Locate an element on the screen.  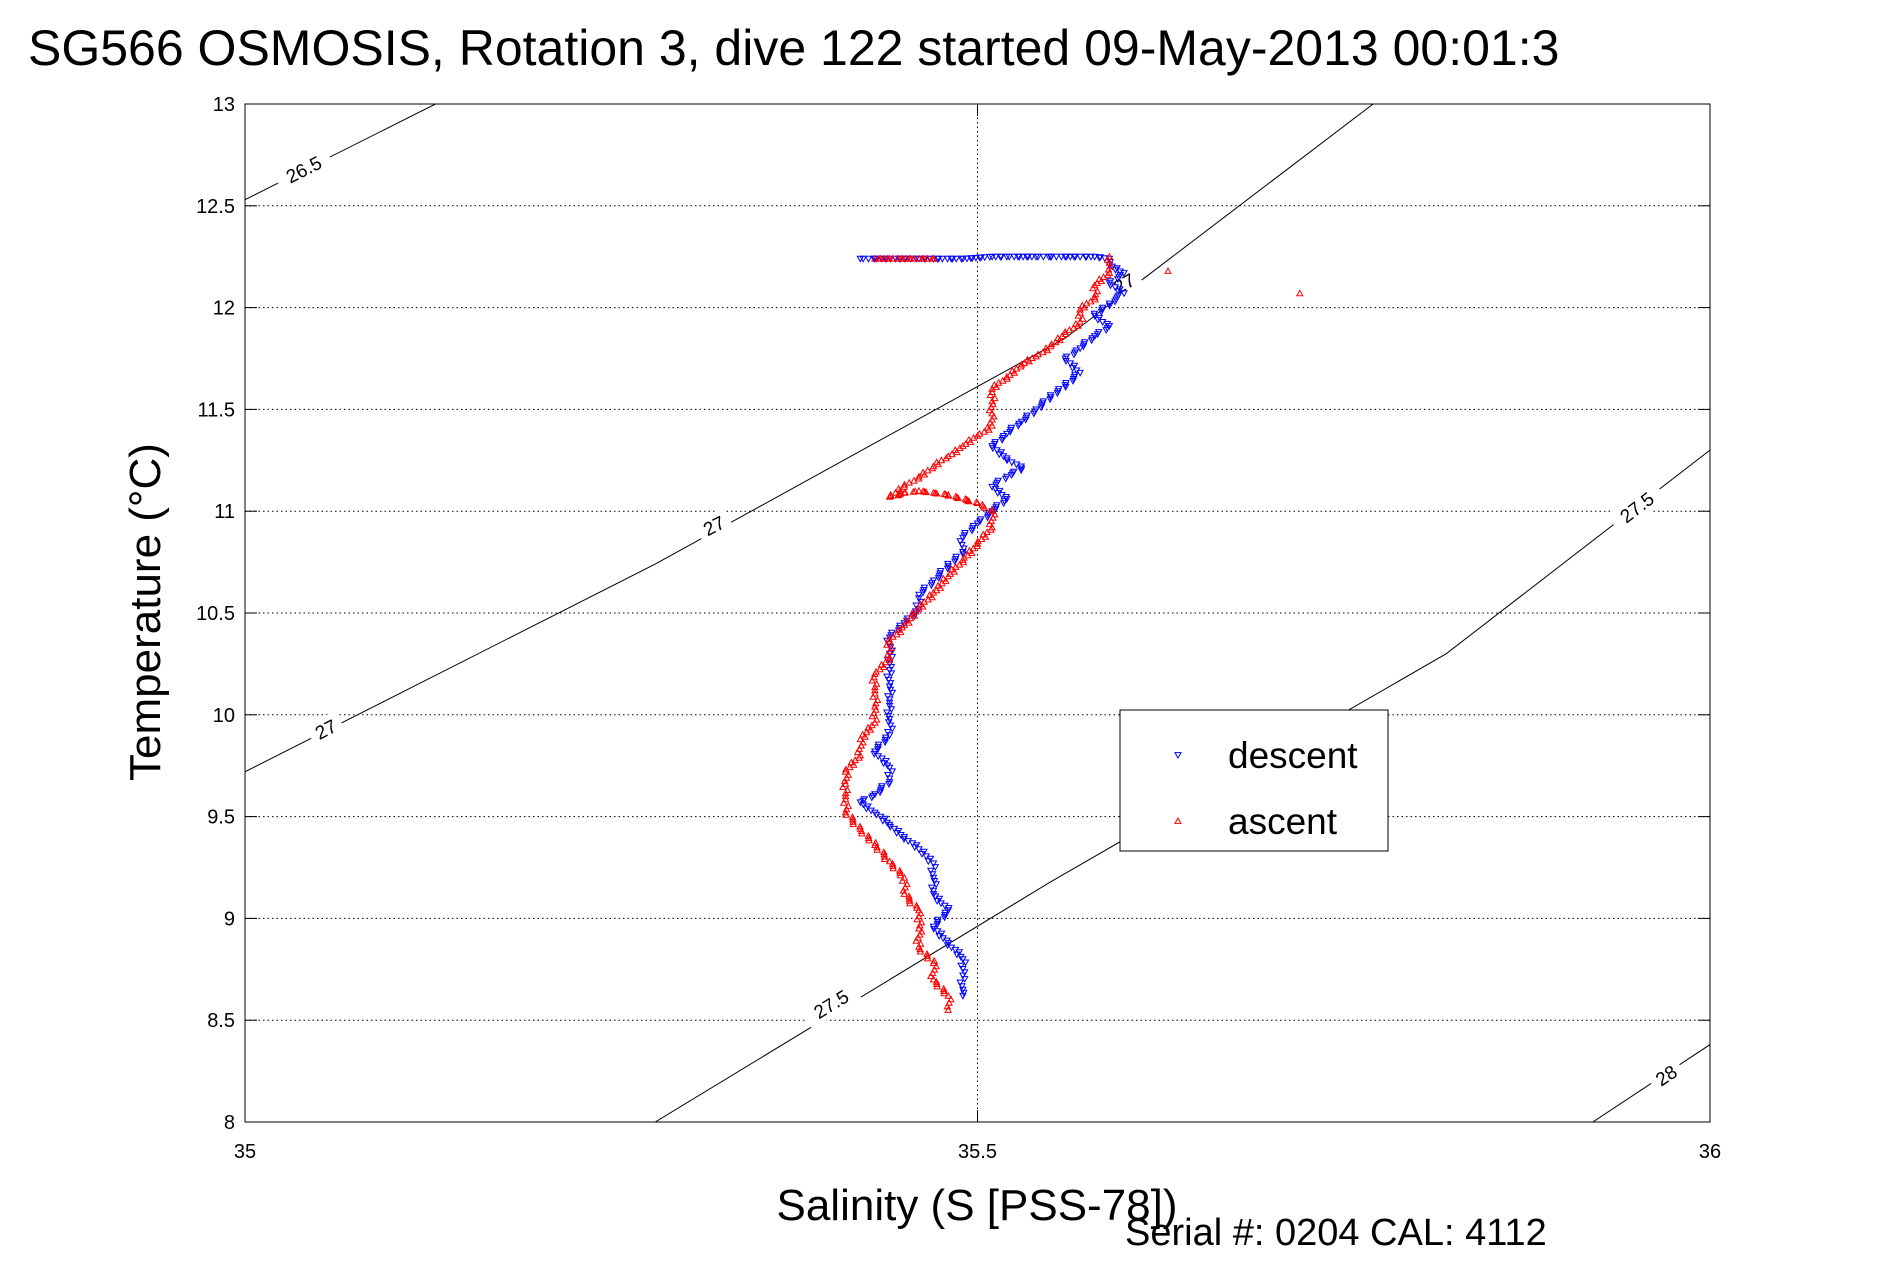
y-tick-label: 9.5 is located at coordinates (221, 818).